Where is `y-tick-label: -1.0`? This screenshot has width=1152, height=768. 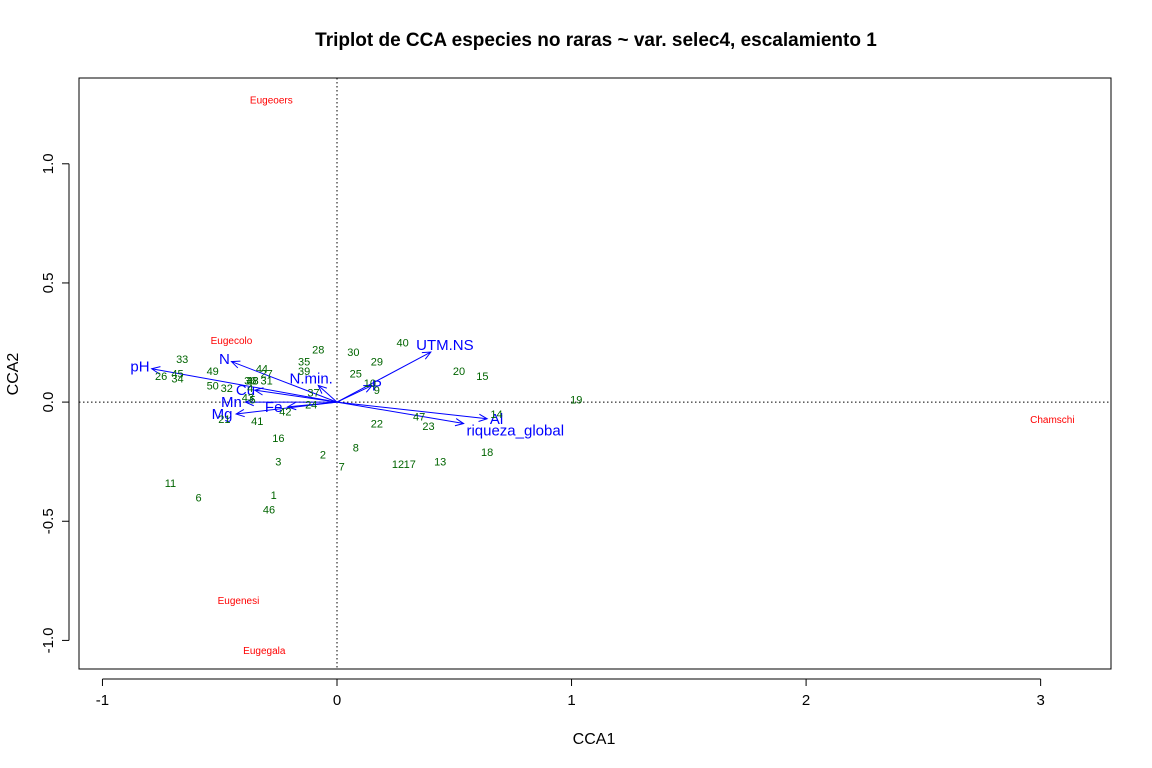
y-tick-label: -1.0 is located at coordinates (48, 640).